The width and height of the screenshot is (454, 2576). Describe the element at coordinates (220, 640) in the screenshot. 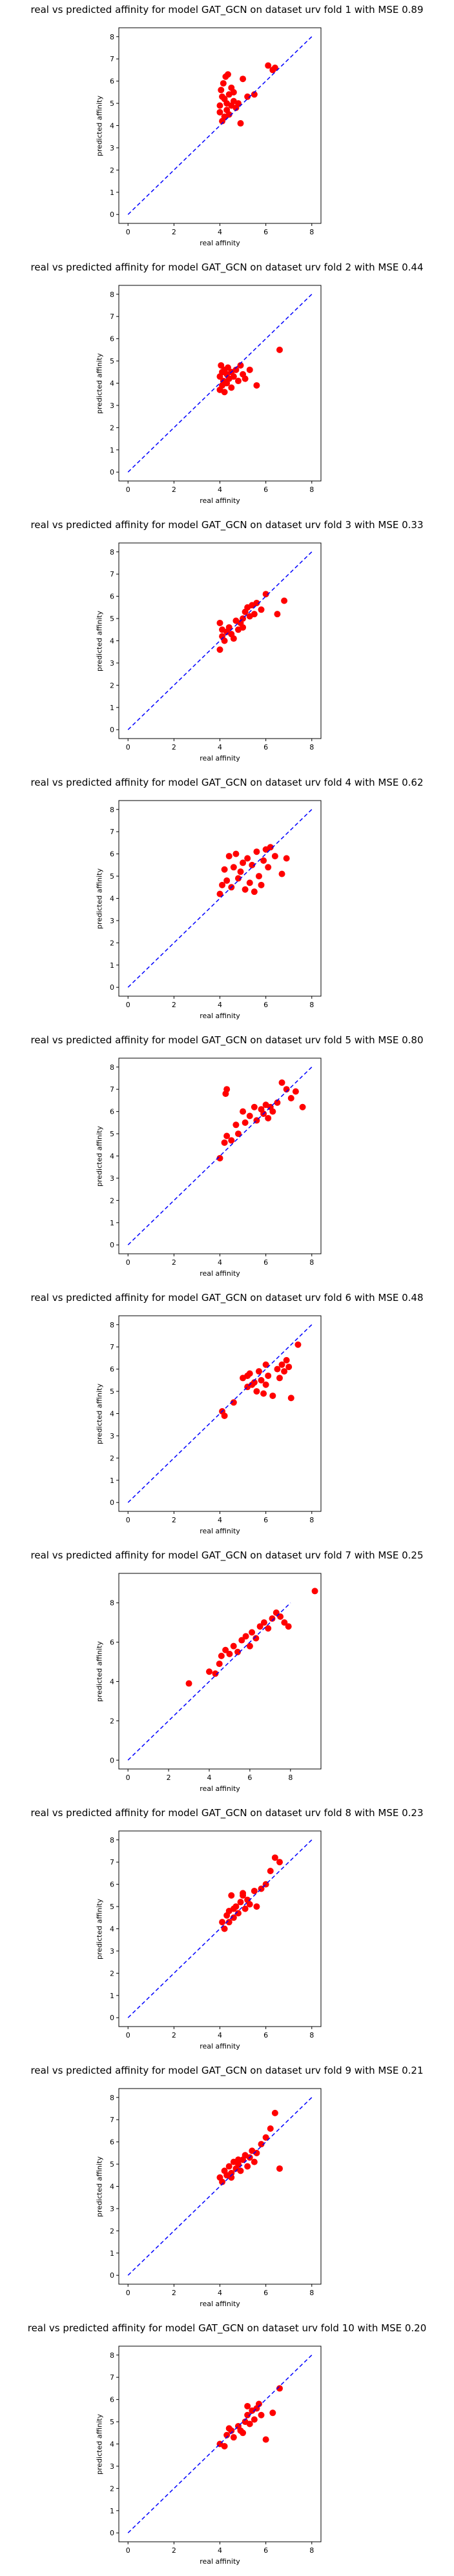

I see `reference-line` at that location.